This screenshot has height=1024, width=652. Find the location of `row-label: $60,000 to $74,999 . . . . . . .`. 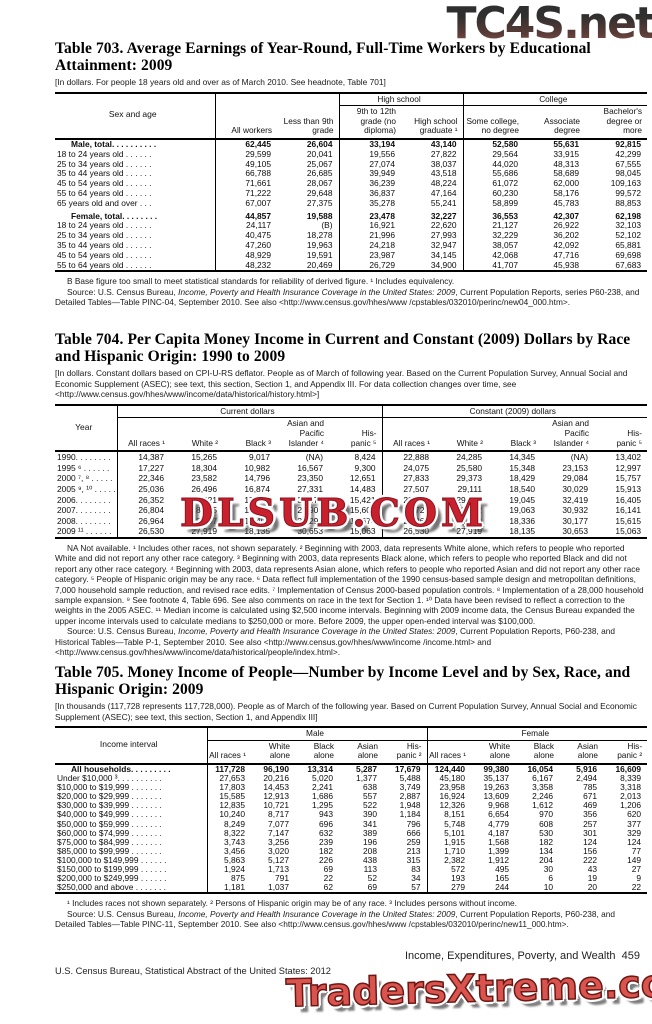

row-label: $60,000 to $74,999 . . . . . . . is located at coordinates (109, 833).